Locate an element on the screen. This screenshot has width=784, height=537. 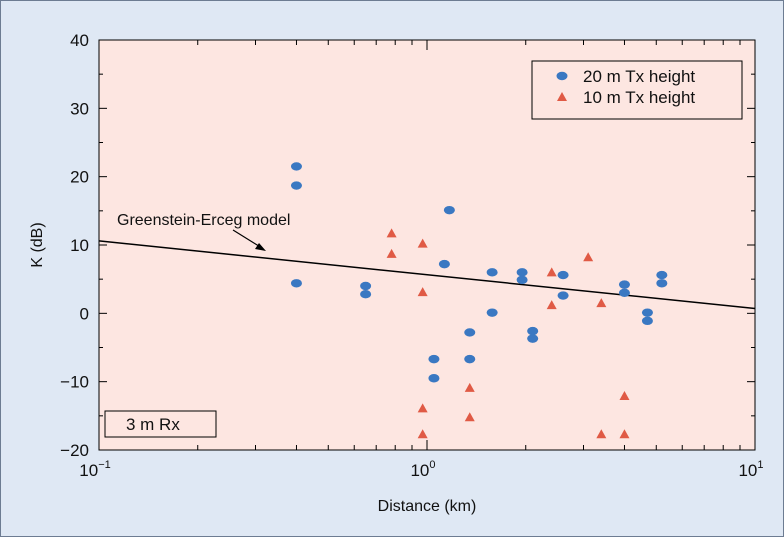
model-line-group is located at coordinates (427, 275).